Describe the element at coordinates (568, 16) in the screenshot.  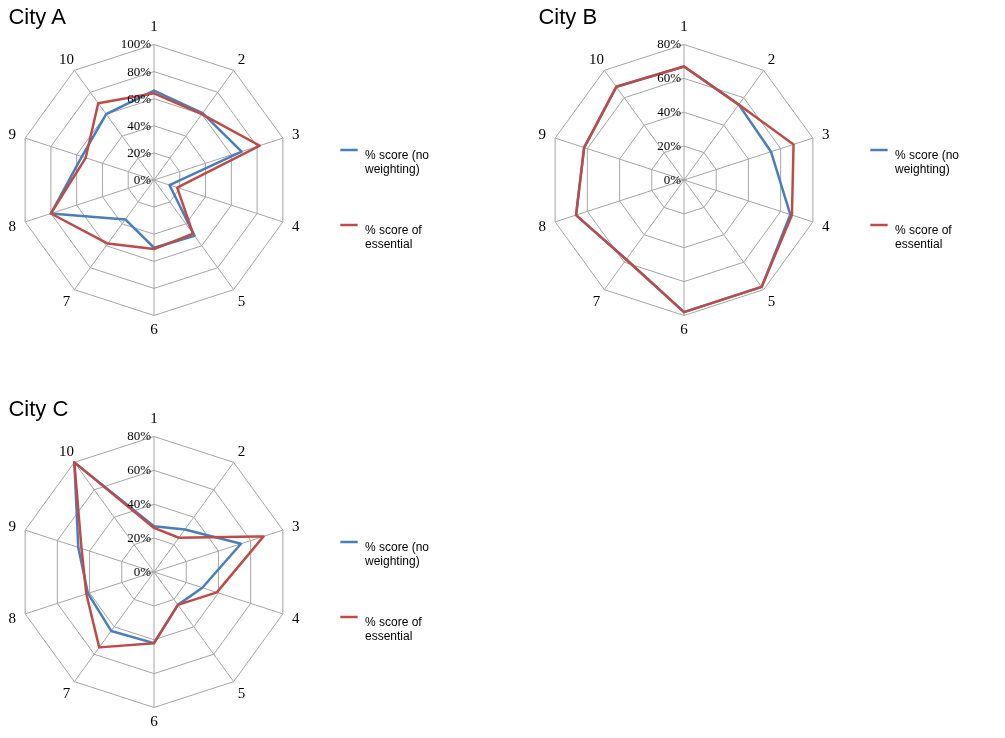
I see `chart-title: City B` at that location.